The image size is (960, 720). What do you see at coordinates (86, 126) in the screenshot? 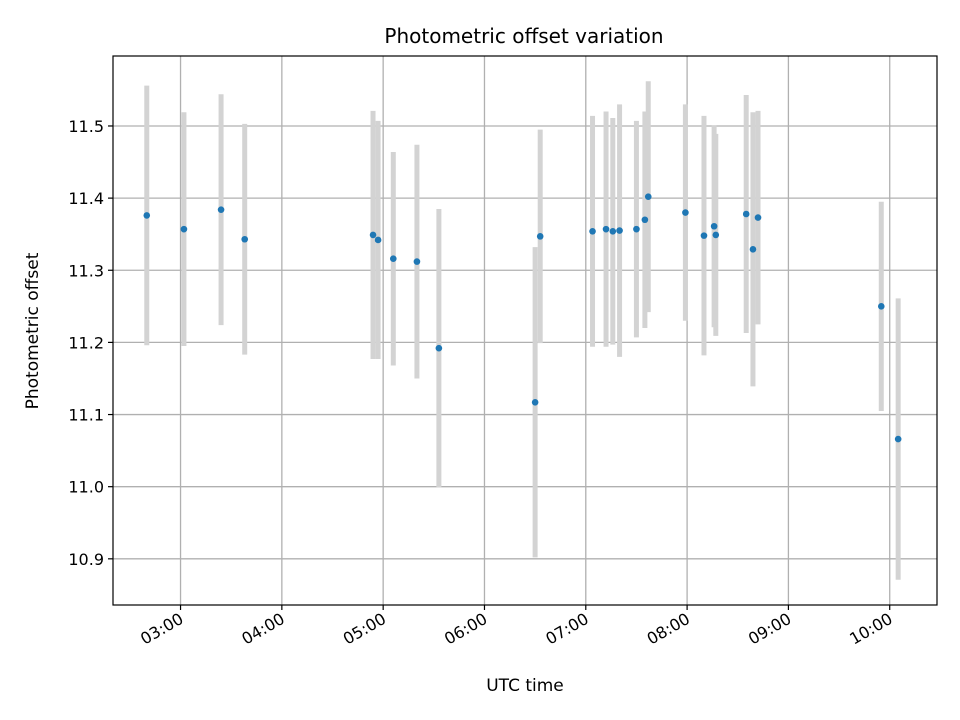
I see `y-tick-label: 11.5` at bounding box center [86, 126].